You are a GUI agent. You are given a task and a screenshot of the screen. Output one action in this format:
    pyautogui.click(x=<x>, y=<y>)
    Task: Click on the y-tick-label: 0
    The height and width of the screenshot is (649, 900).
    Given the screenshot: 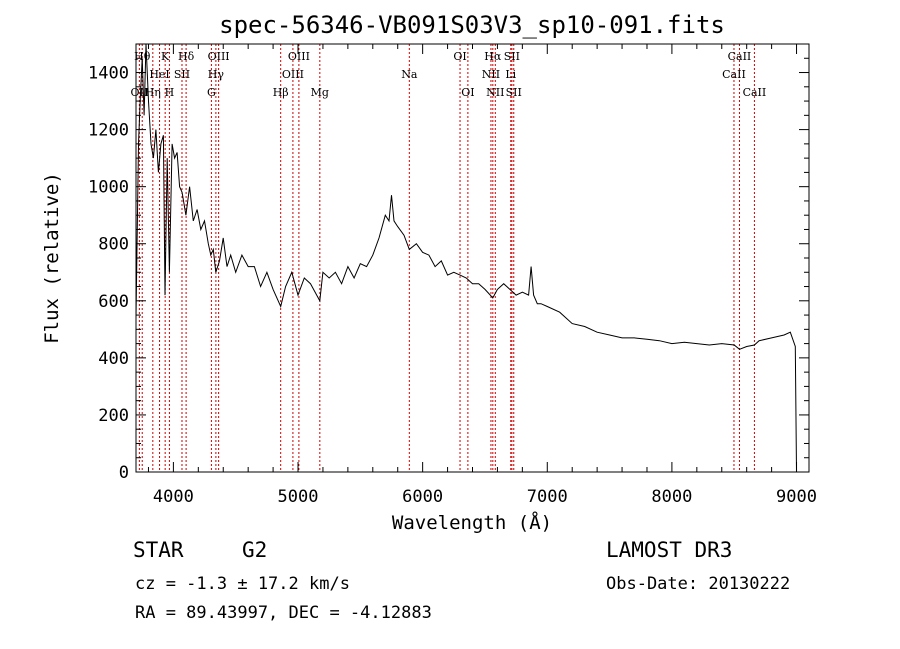 What is the action you would take?
    pyautogui.click(x=124, y=473)
    